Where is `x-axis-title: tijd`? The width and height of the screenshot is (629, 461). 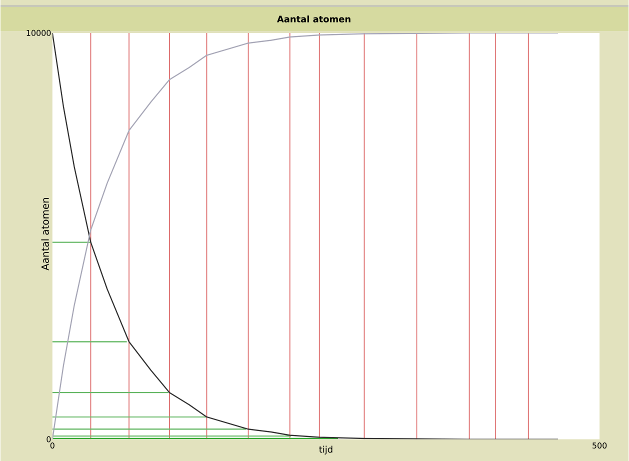 x-axis-title: tijd is located at coordinates (325, 450).